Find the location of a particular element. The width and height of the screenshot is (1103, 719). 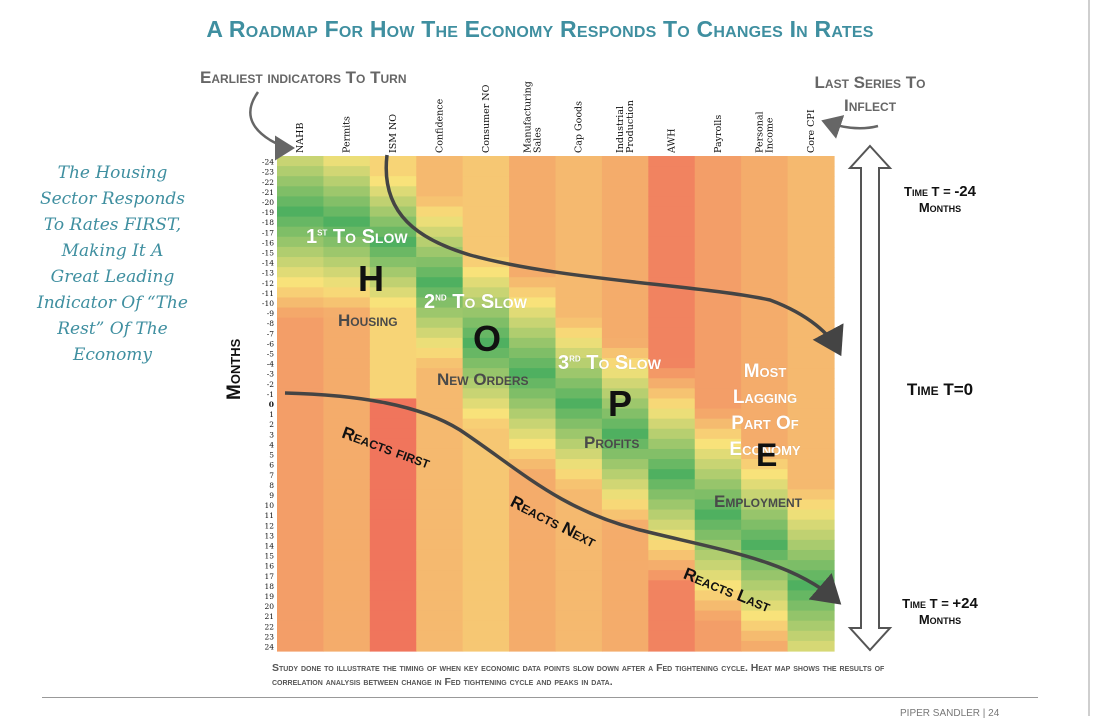

time-bottom-value: +24 is located at coordinates (965, 603).